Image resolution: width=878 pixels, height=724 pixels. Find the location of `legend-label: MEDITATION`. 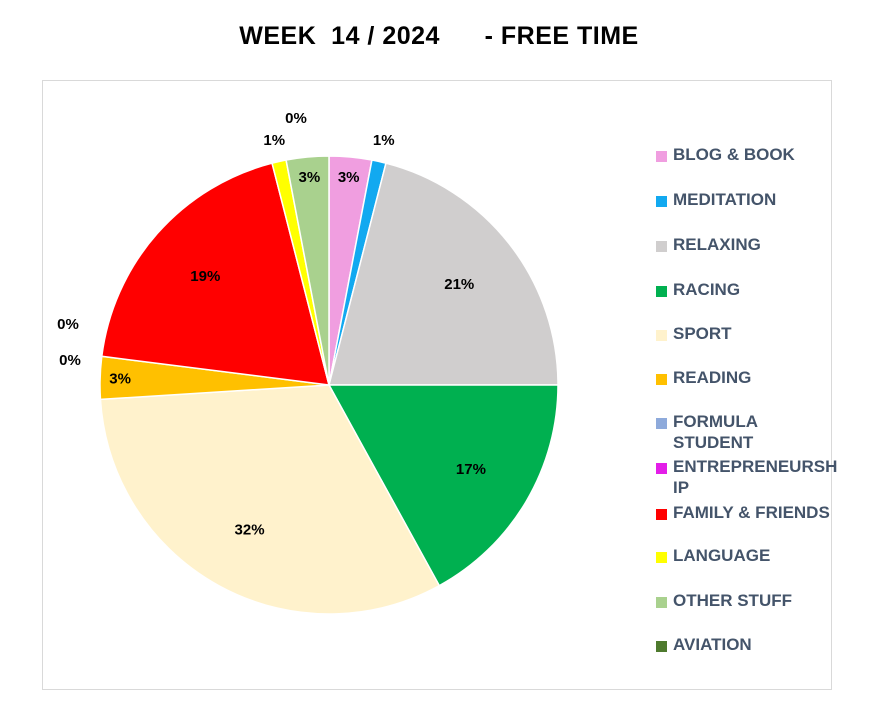

legend-label: MEDITATION is located at coordinates (725, 199).